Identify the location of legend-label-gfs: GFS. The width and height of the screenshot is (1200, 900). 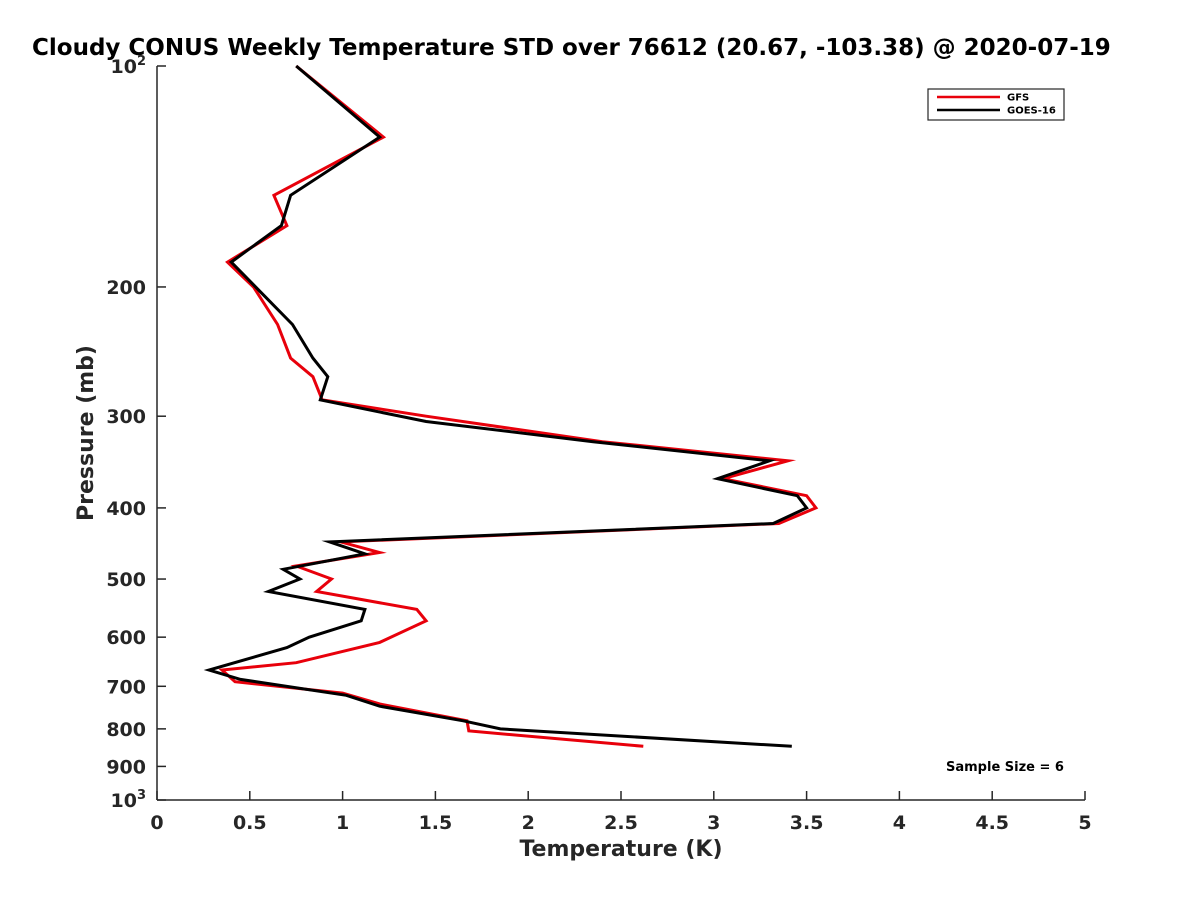
(1018, 98).